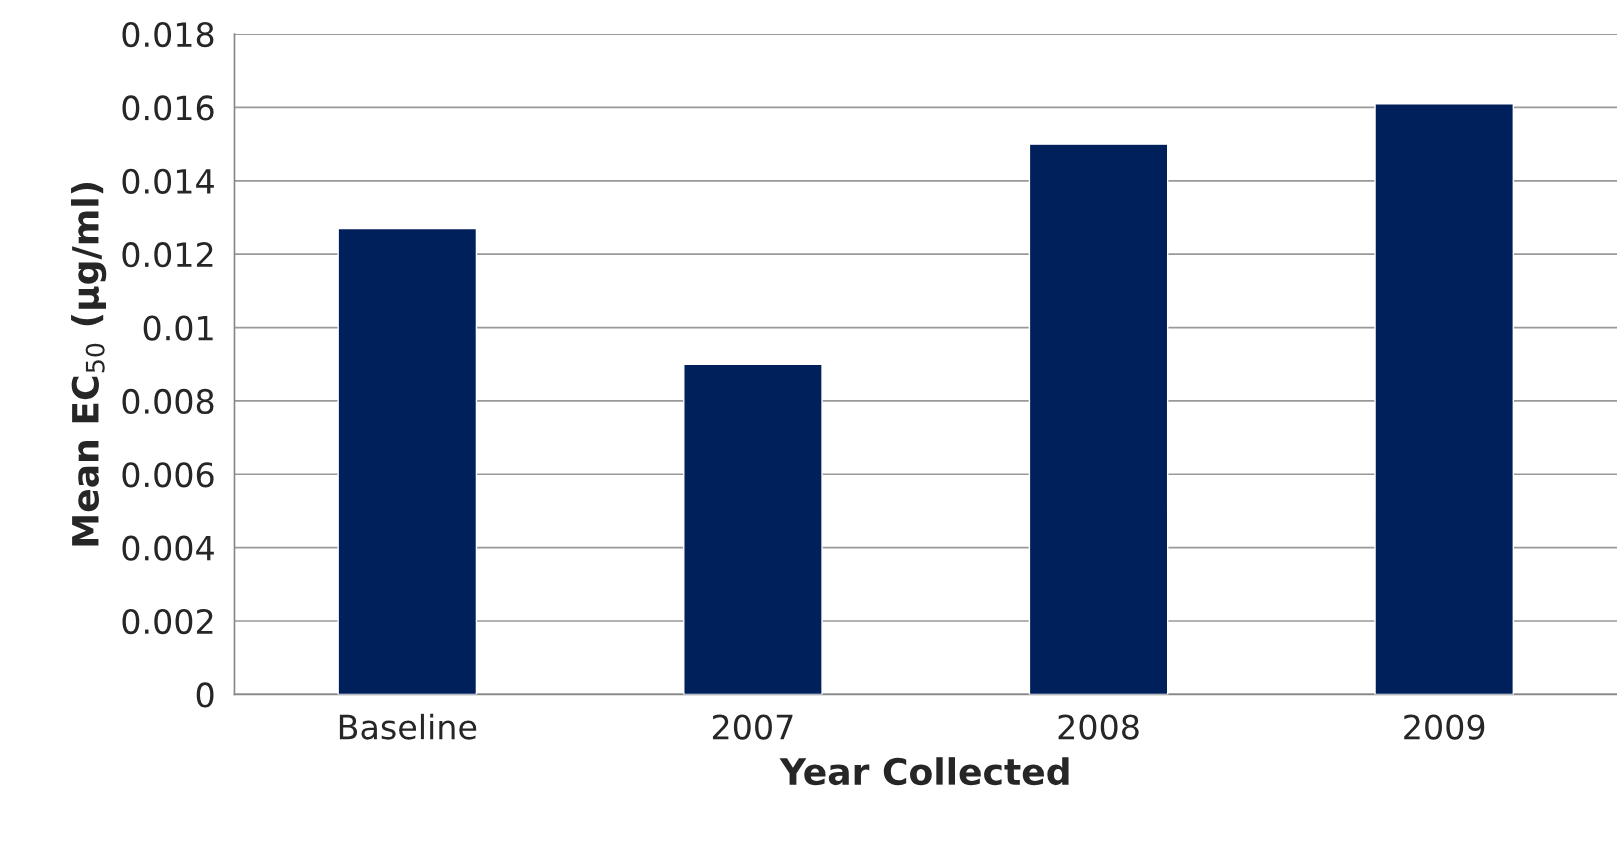 This screenshot has width=1617, height=852. Describe the element at coordinates (1444, 727) in the screenshot. I see `x-tick-label: 2009` at that location.